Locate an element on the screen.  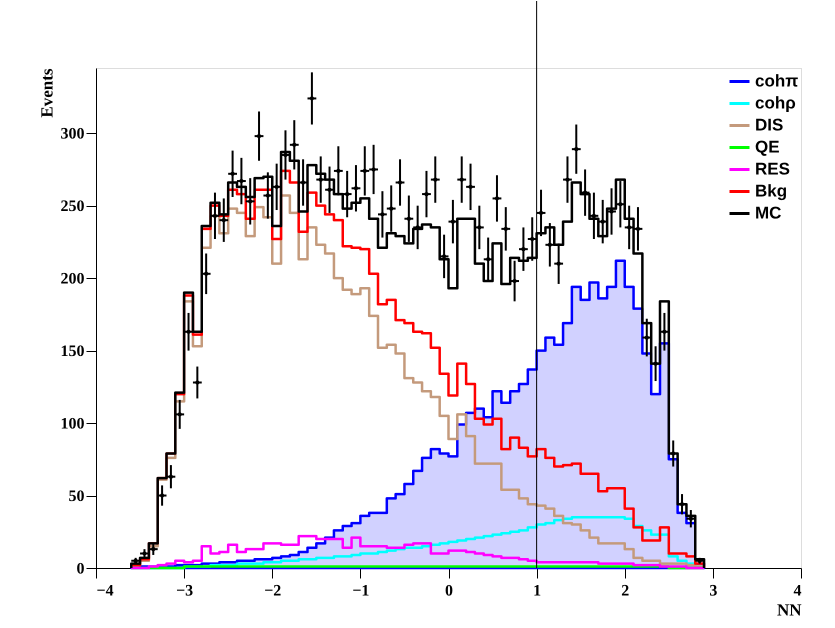
legend-label: QE is located at coordinates (767, 147).